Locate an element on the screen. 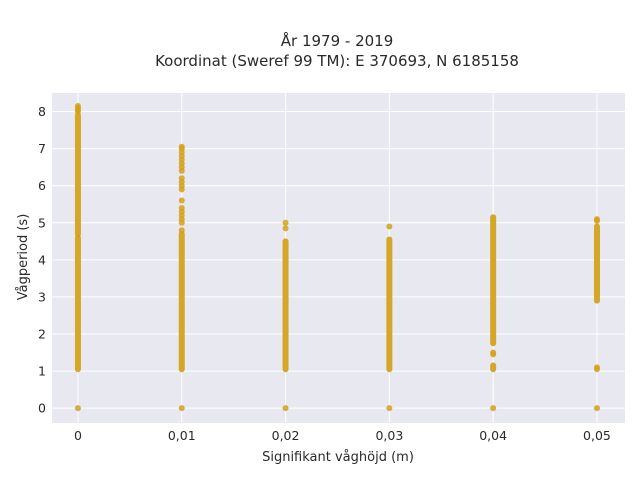 Image resolution: width=640 pixels, height=480 pixels. x-tick-label: 0,03 is located at coordinates (389, 435).